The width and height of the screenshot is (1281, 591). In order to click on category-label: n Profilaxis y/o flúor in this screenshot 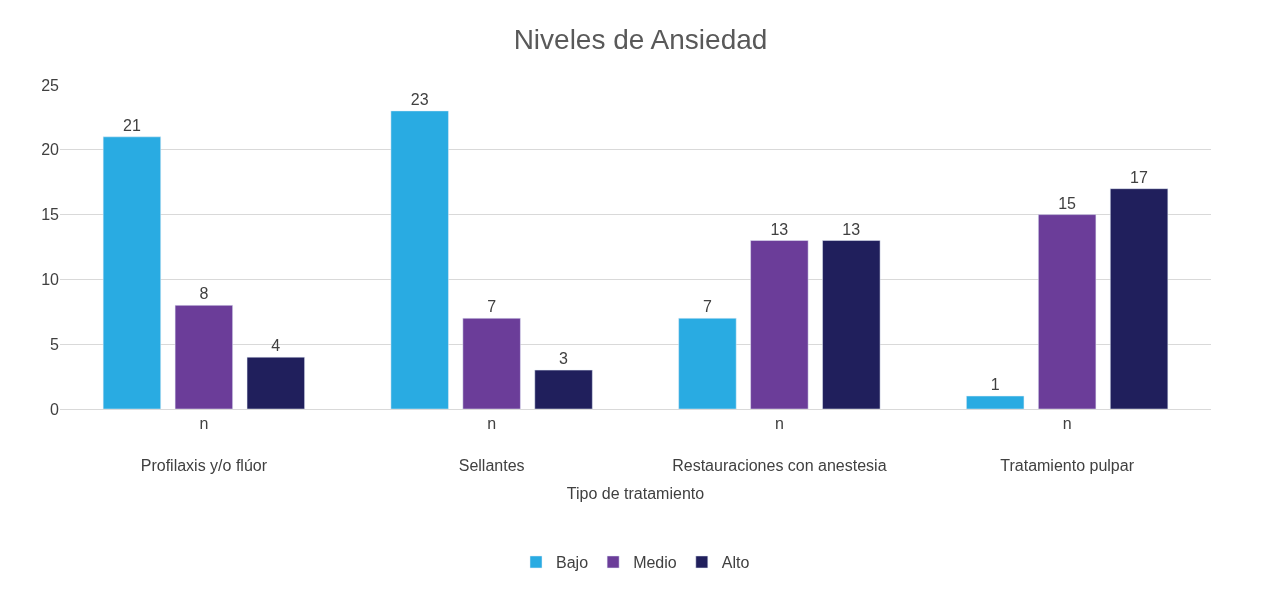, I will do `click(204, 444)`.